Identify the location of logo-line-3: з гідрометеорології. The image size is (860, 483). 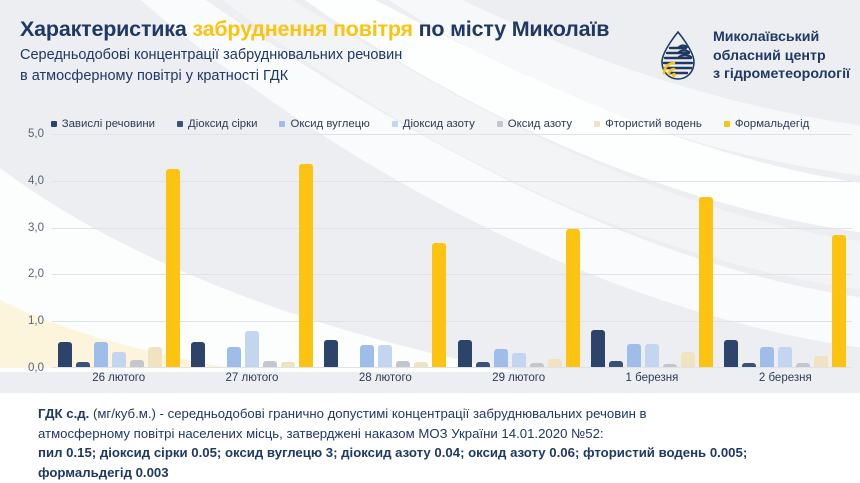
(781, 74).